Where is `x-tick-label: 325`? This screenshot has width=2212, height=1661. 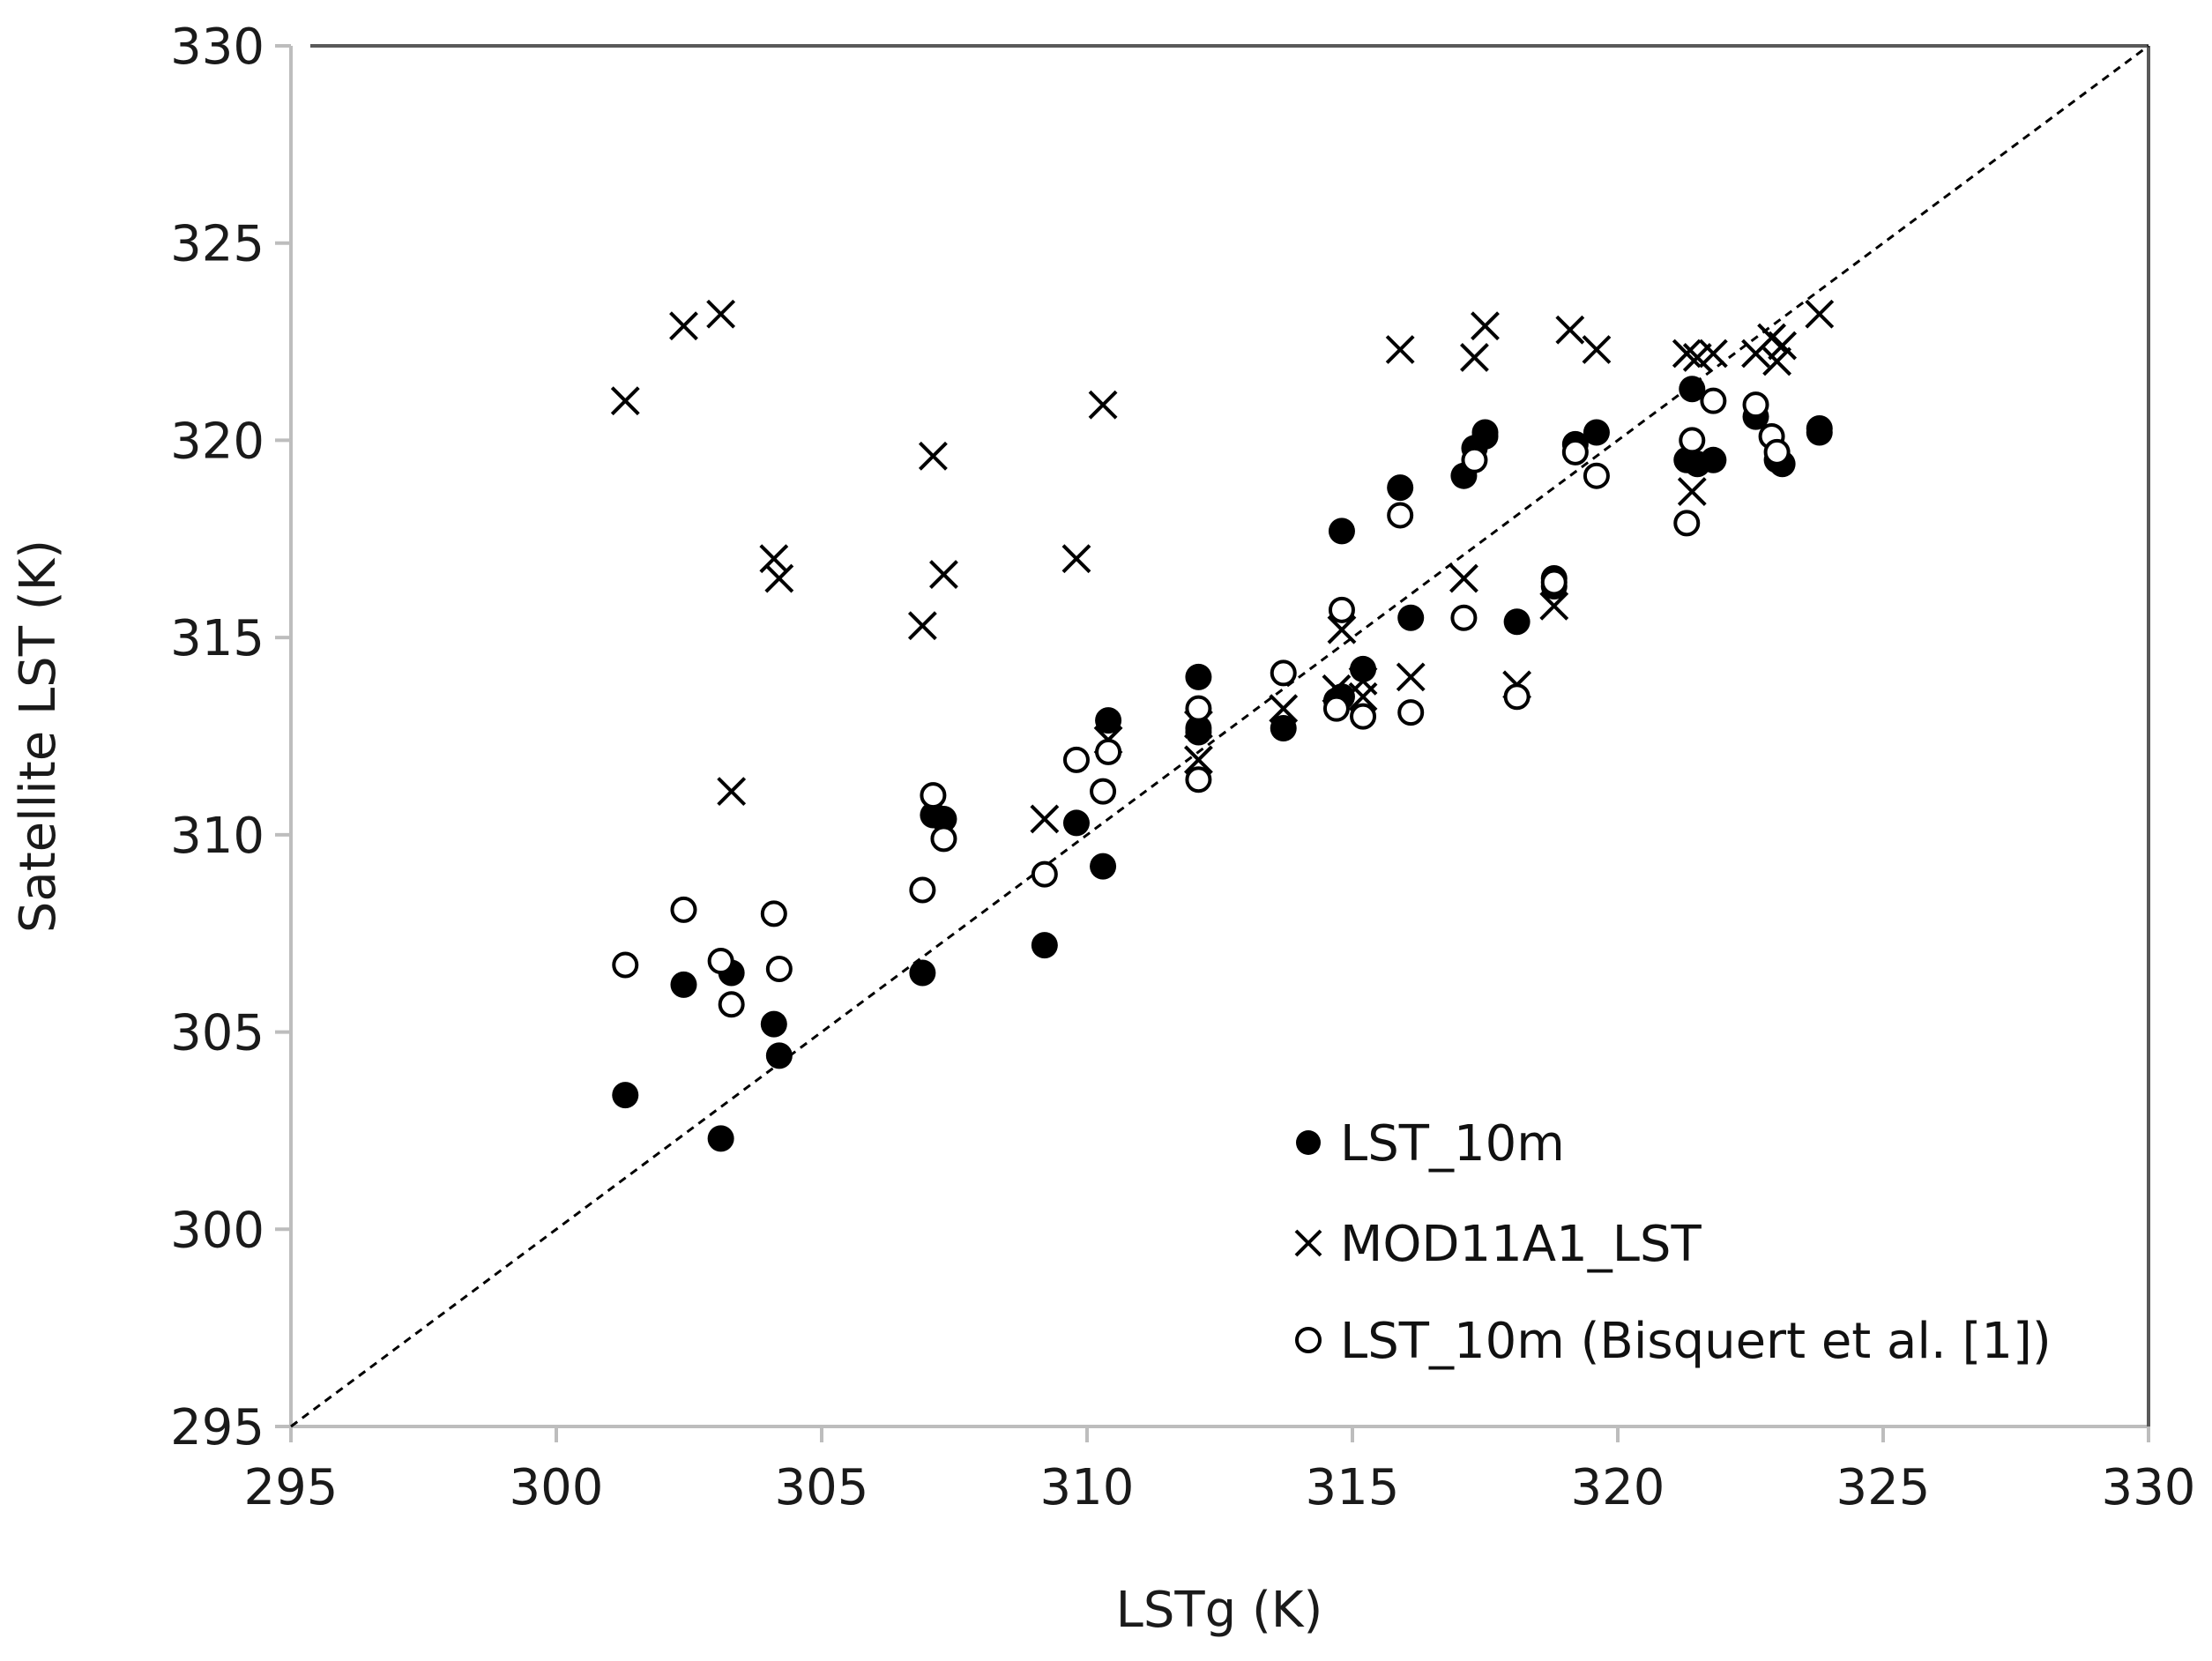
x-tick-label: 325 is located at coordinates (1883, 1487).